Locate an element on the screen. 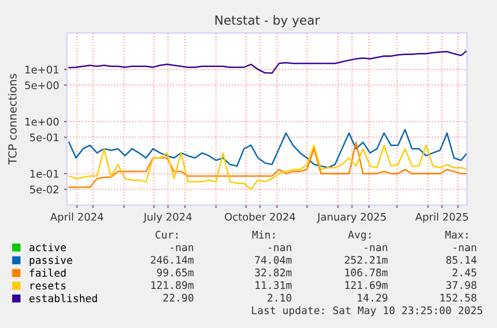 This screenshot has height=328, width=497. text: 85.14 is located at coordinates (461, 260).